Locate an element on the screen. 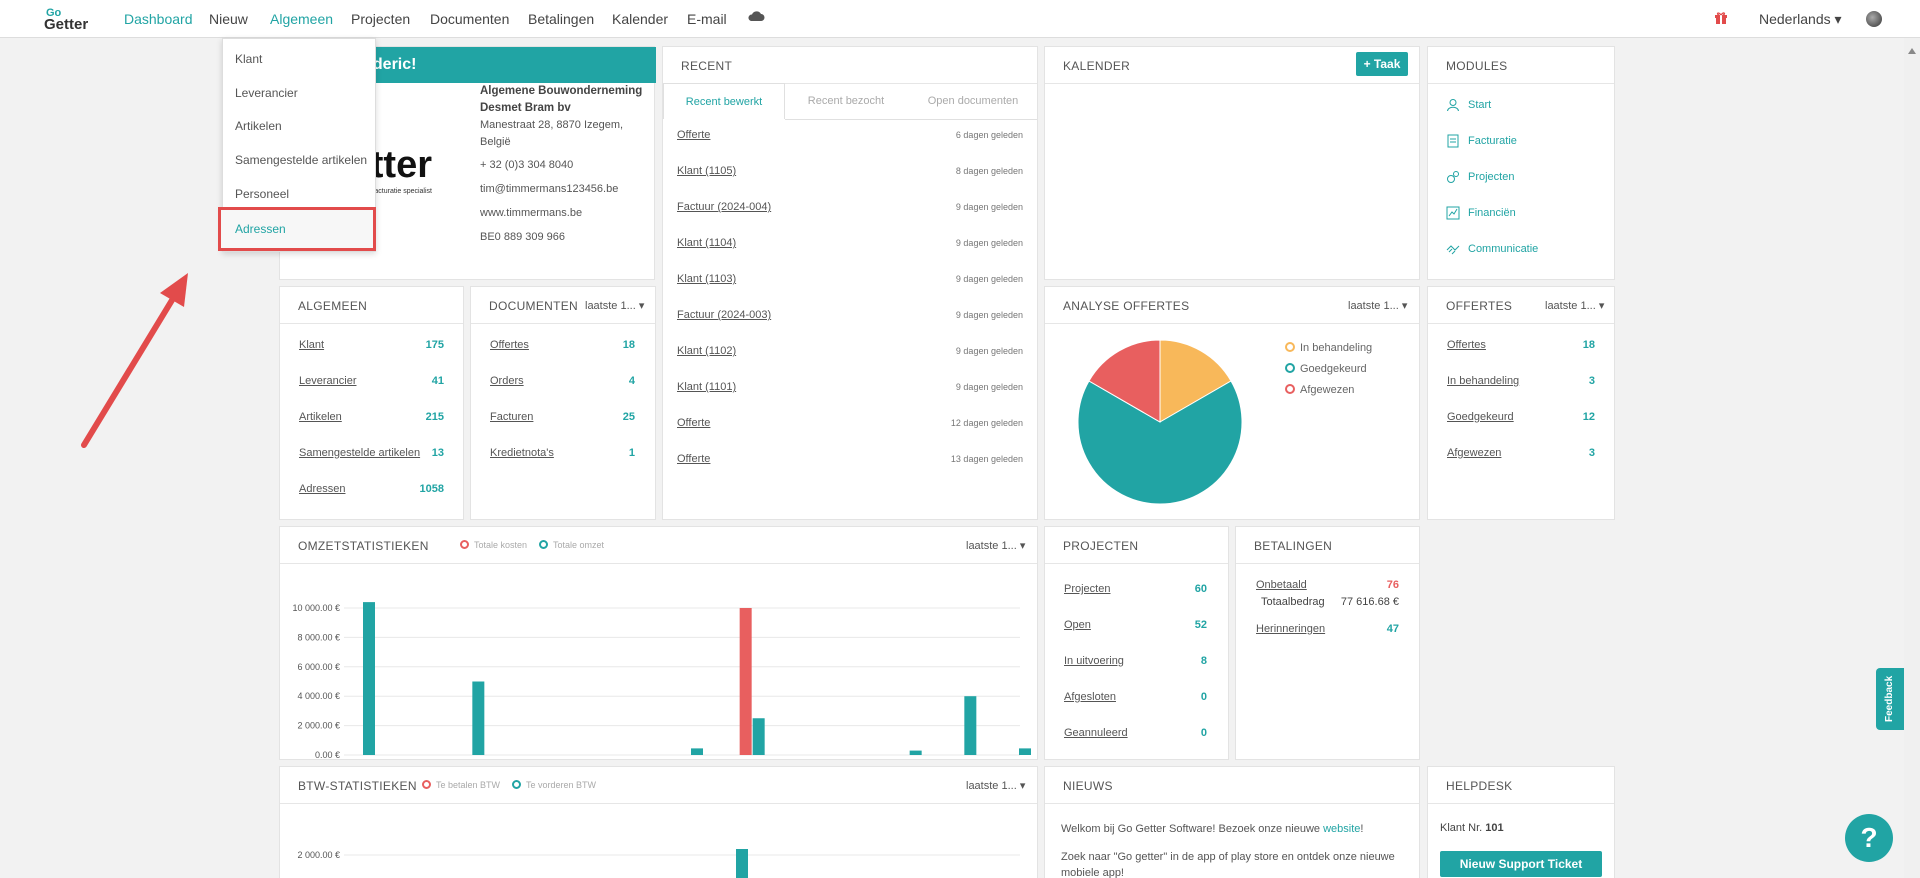 The image size is (1920, 878). handshake-icon is located at coordinates (1453, 250).